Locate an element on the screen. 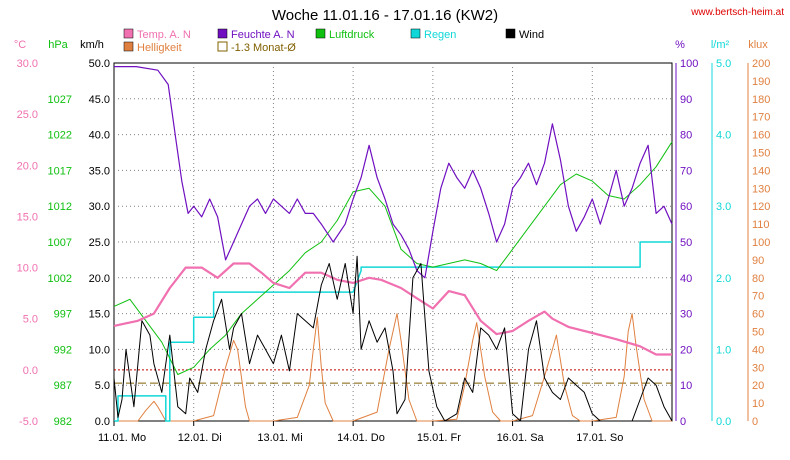 The image size is (790, 460). x-tick-label: 11.01. Mo is located at coordinates (122, 438).